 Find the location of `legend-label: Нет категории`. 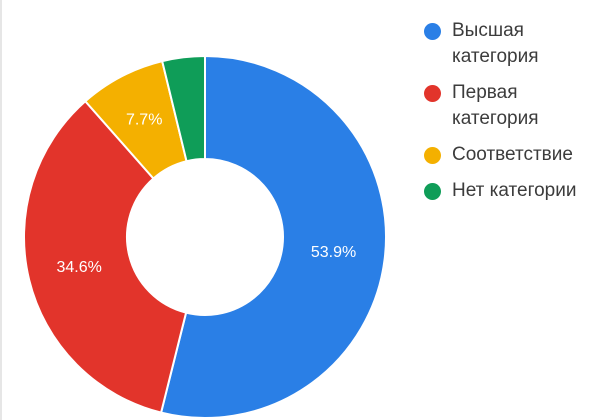

legend-label: Нет категории is located at coordinates (514, 190).